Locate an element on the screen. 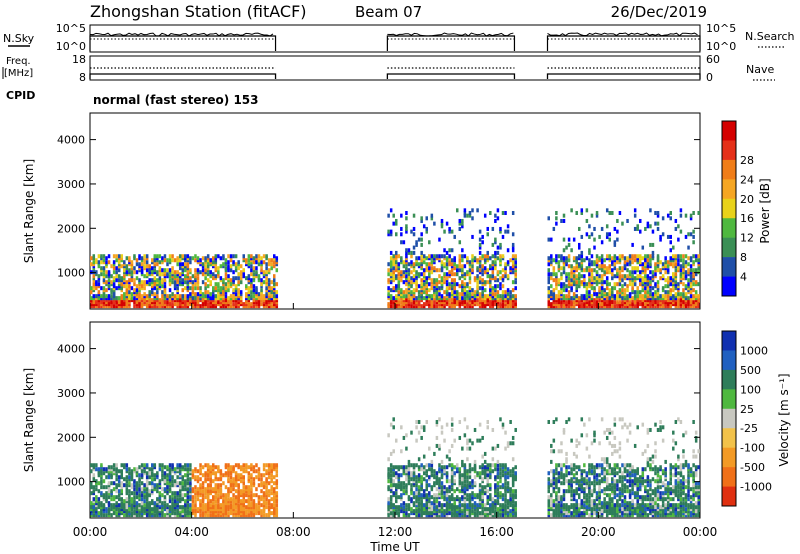 This screenshot has height=554, width=800. power-ytick-label-3: 4000 is located at coordinates (71, 140).